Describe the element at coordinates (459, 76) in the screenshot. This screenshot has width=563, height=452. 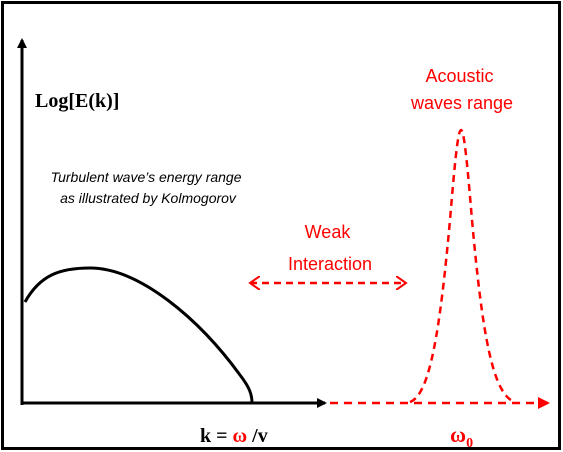
I see `acoustic-line: Acoustic` at that location.